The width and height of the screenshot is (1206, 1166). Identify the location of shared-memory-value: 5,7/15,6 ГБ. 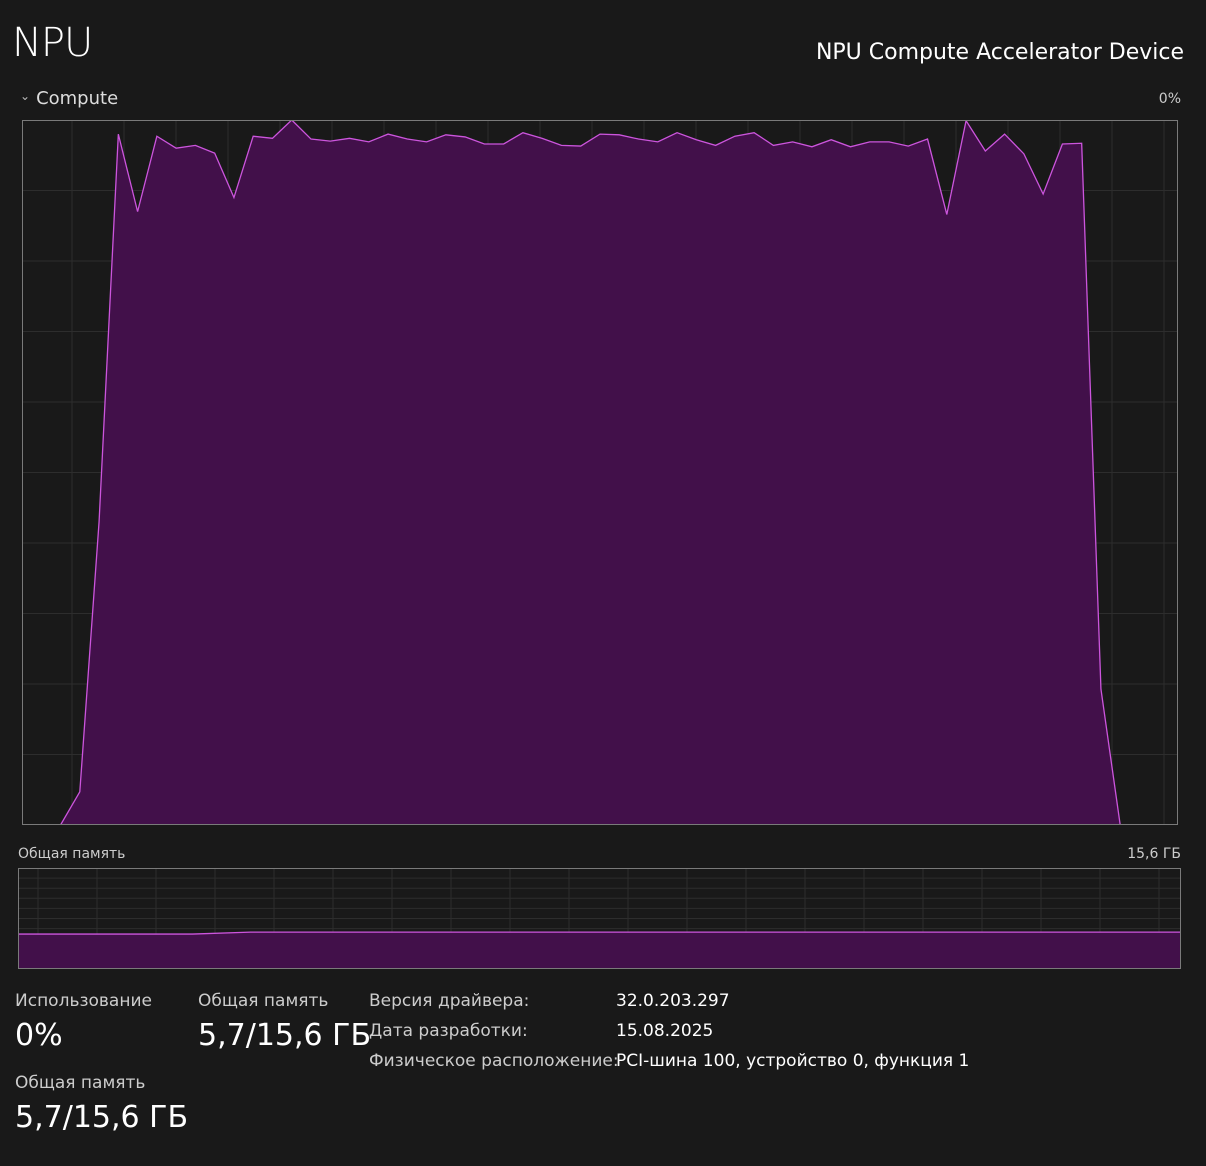
(285, 1035).